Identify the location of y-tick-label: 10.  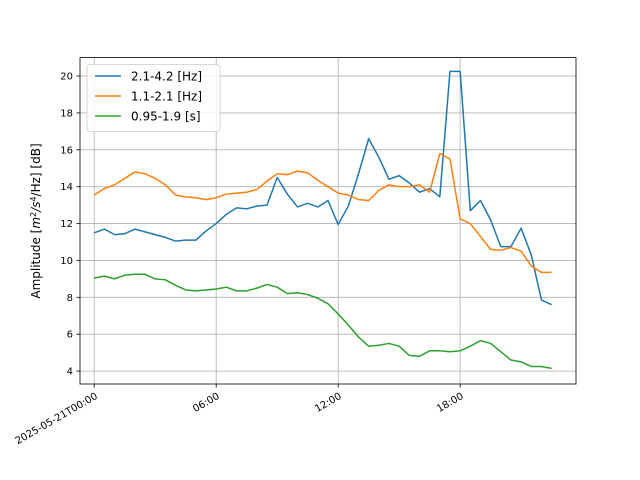
(66, 261).